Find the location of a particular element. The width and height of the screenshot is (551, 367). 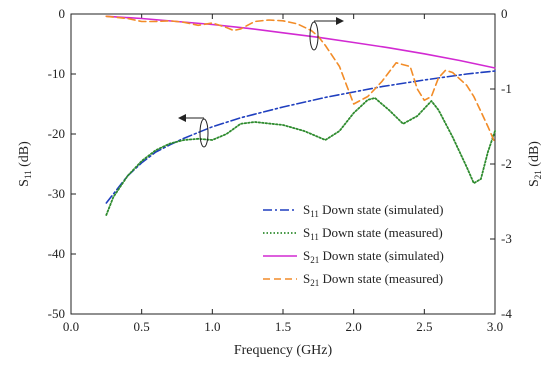

y-left-tick-label: 0 is located at coordinates (62, 13).